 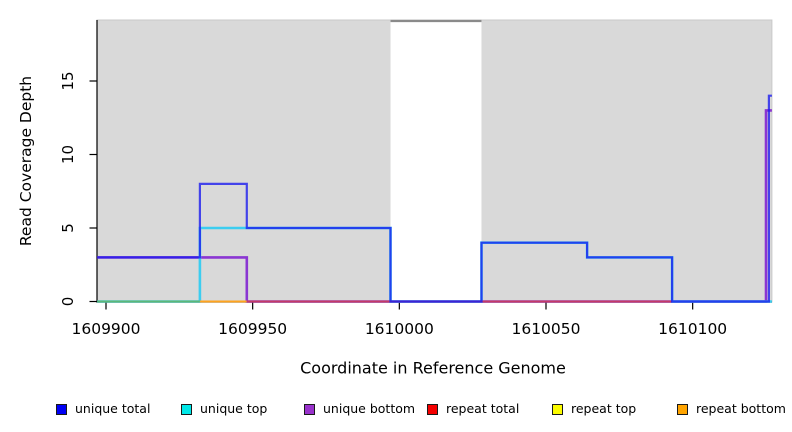 I want to click on coverage-gap-region, so click(x=436, y=161).